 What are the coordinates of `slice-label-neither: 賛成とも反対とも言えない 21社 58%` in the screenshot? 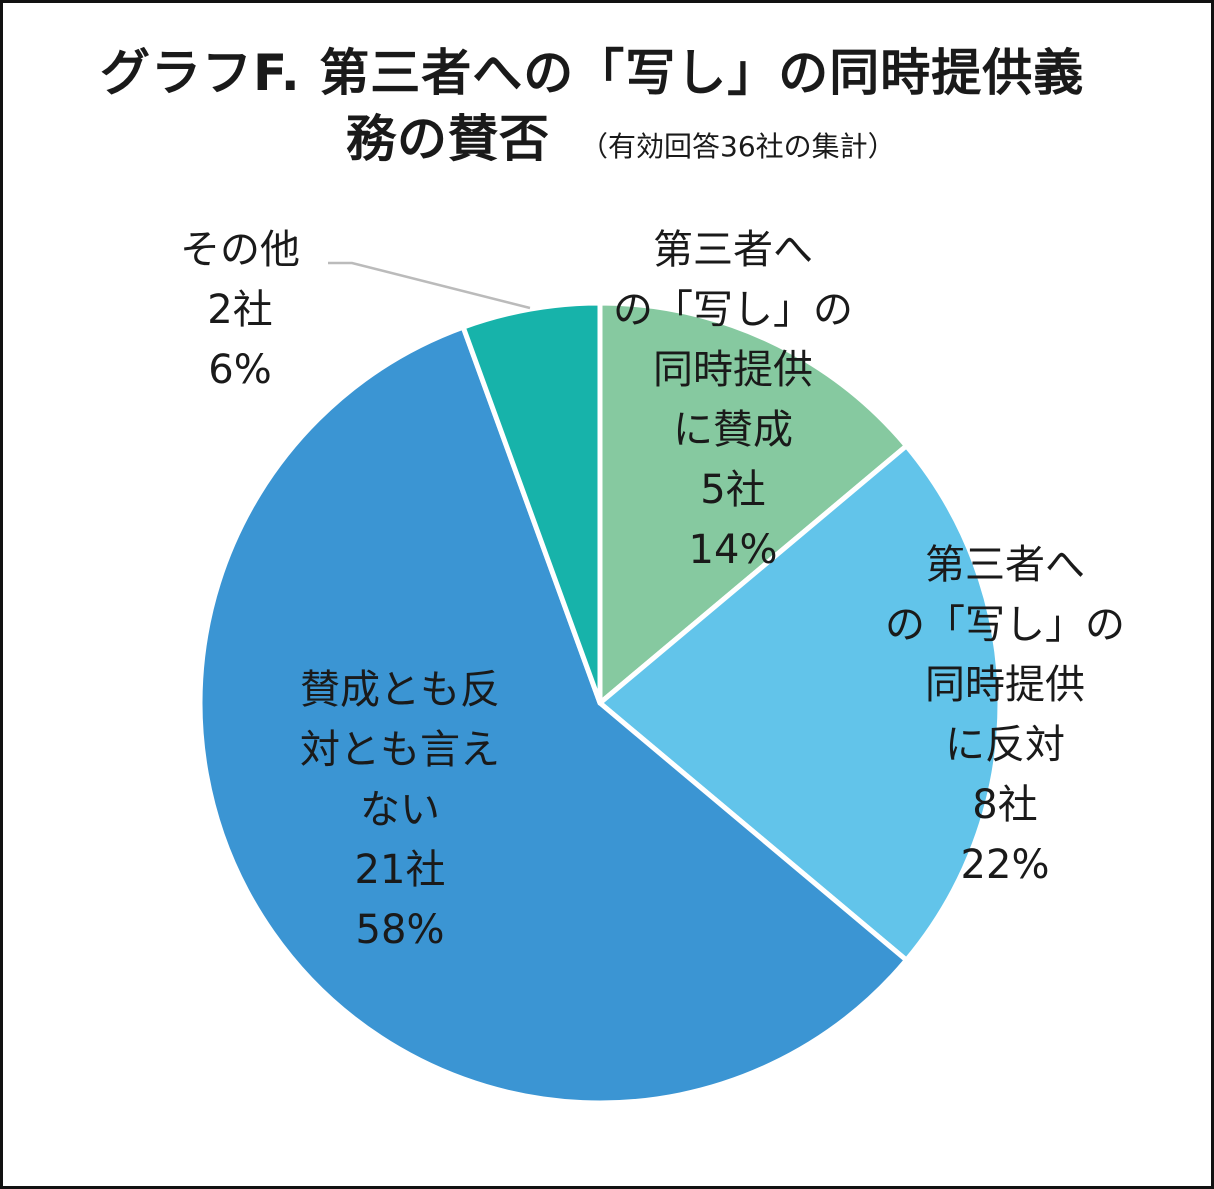 It's located at (400, 810).